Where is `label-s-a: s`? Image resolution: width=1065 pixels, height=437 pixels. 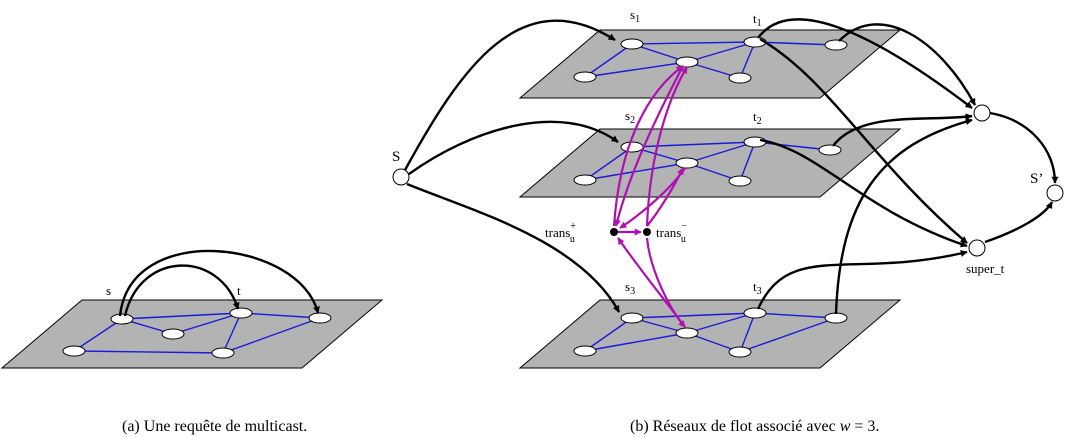
label-s-a: s is located at coordinates (108, 290).